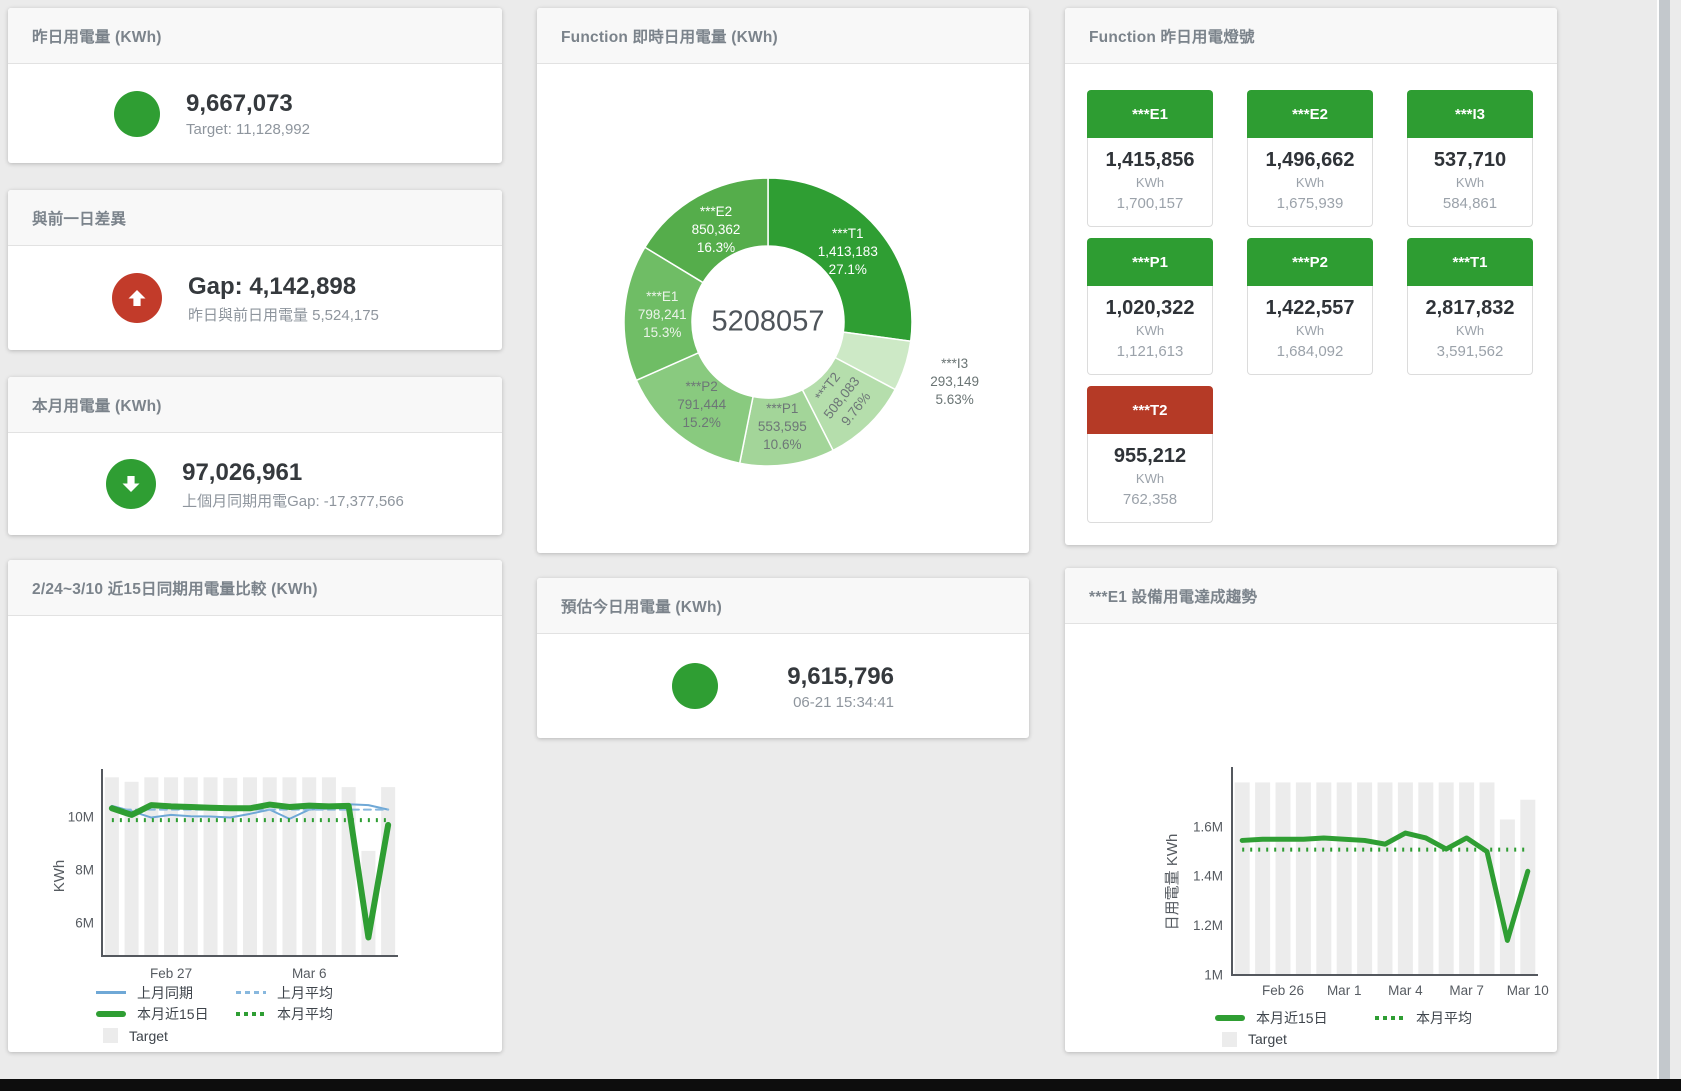 This screenshot has height=1091, width=1681. I want to click on stat-subtitle: Target: 11,128,992, so click(248, 129).